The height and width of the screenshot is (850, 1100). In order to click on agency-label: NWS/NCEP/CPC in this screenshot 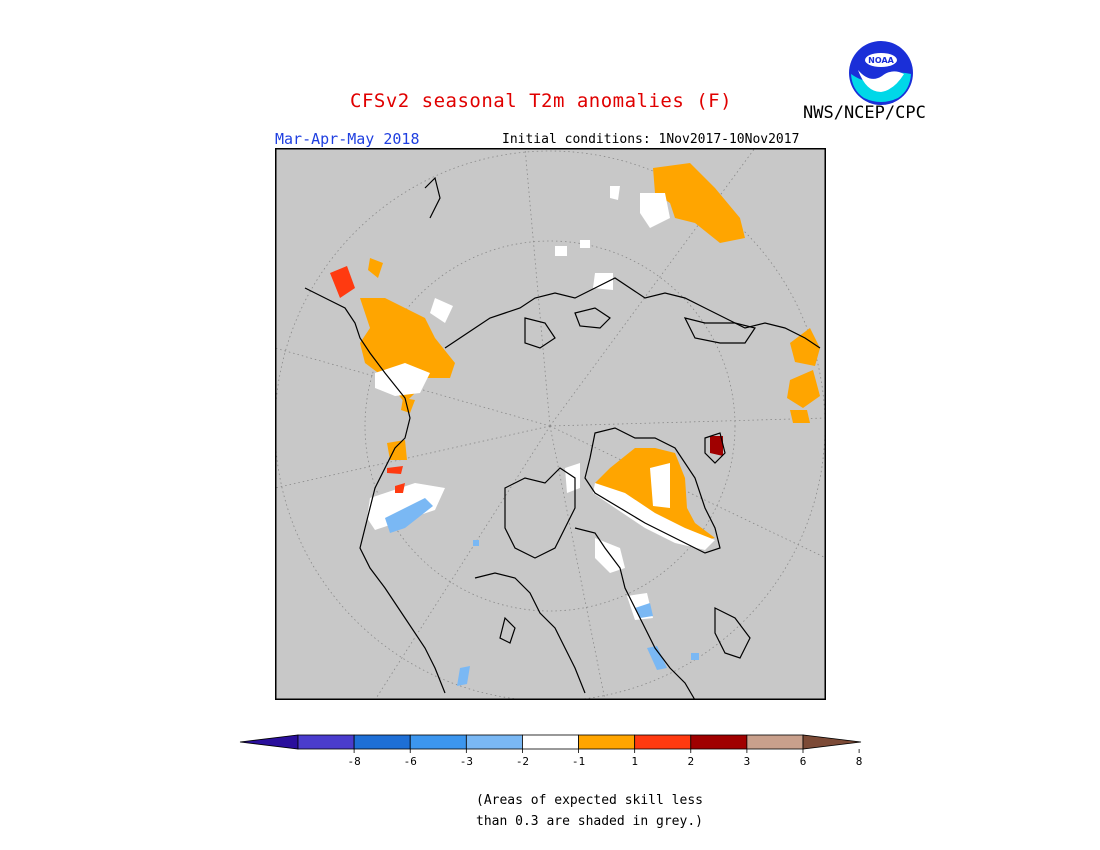, I will do `click(864, 113)`.